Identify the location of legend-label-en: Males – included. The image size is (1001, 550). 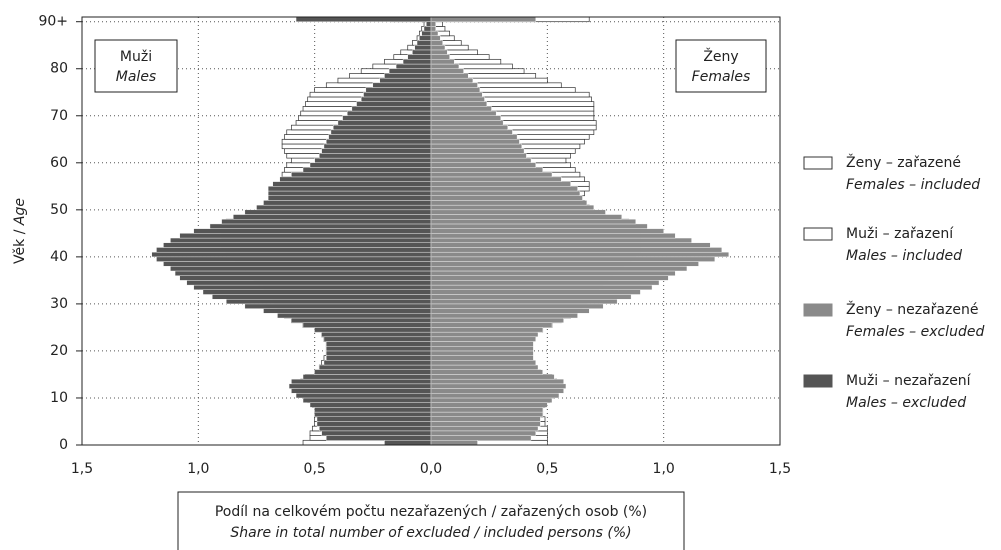
(904, 256).